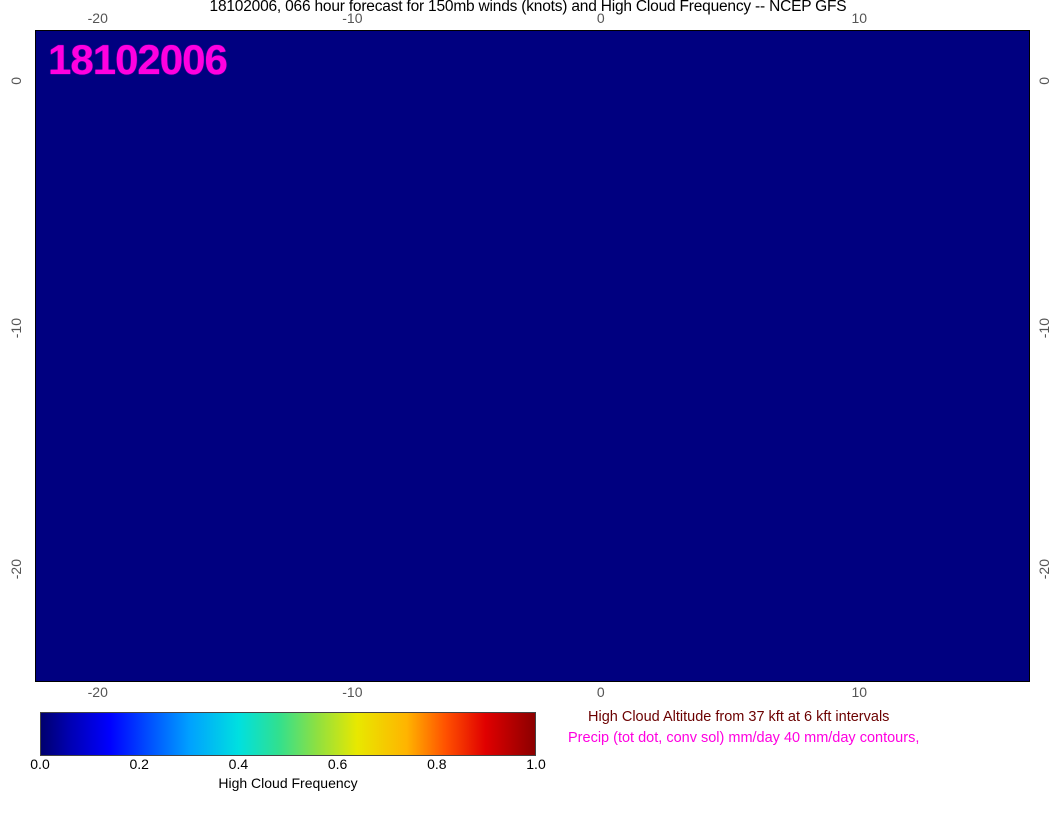 The height and width of the screenshot is (816, 1056). I want to click on colorbar-tick-1.0: 1.0, so click(536, 764).